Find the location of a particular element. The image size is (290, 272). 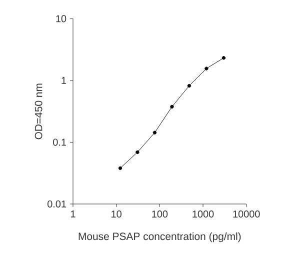

y-tick-label: 1 is located at coordinates (64, 80).